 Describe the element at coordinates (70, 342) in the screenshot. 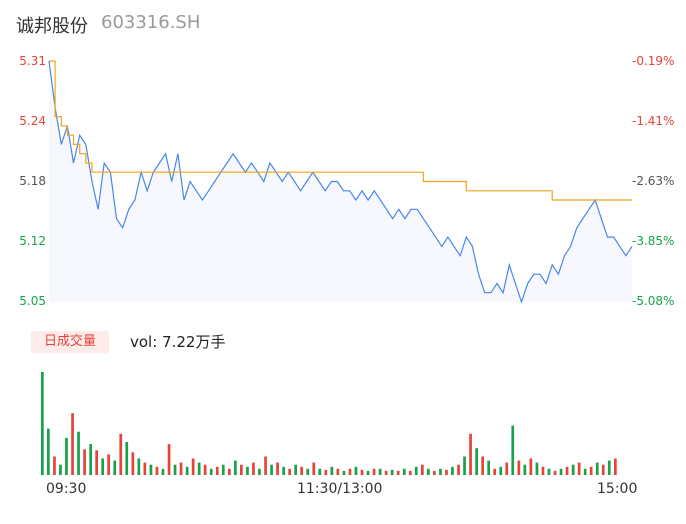

I see `volume-tab: 日成交量` at that location.